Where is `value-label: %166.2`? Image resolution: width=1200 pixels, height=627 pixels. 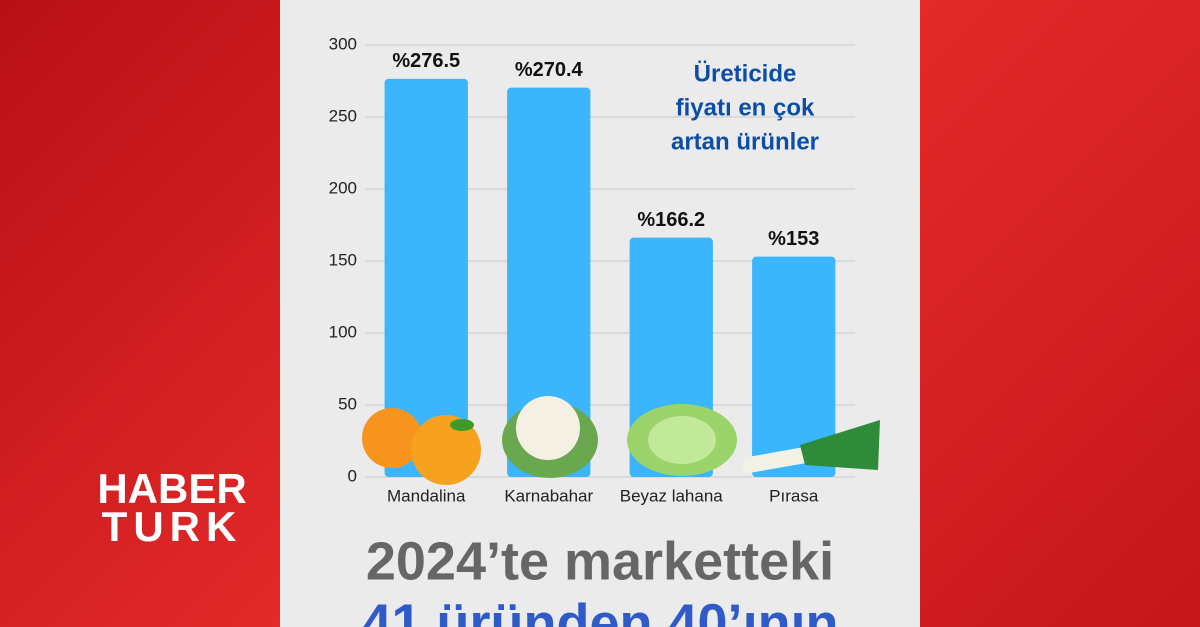 value-label: %166.2 is located at coordinates (671, 220).